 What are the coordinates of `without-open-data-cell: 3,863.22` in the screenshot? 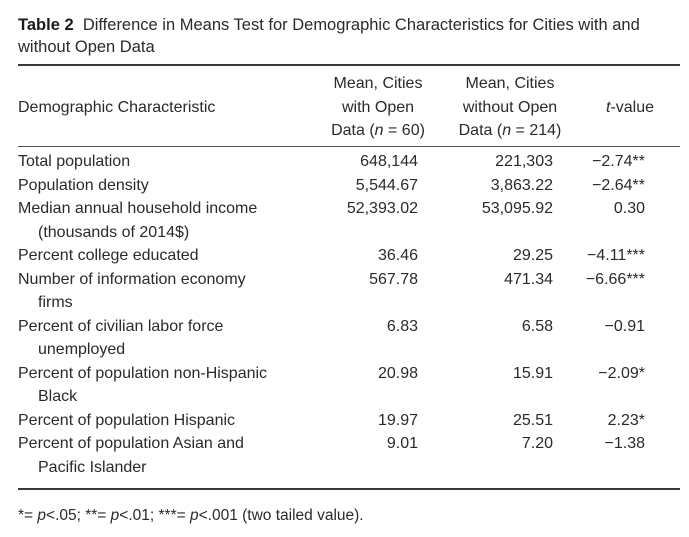 It's located at (521, 185).